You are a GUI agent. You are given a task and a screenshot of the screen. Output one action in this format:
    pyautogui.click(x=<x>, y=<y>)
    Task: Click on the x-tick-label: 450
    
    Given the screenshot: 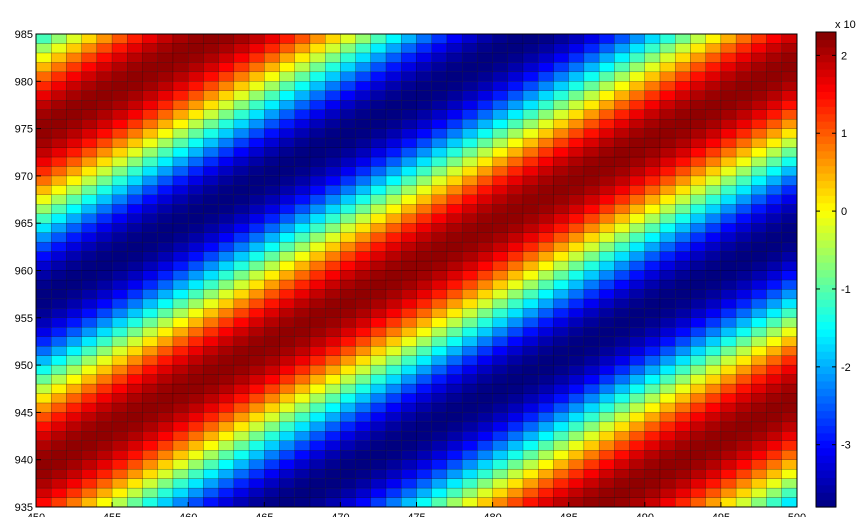 What is the action you would take?
    pyautogui.click(x=36, y=514)
    